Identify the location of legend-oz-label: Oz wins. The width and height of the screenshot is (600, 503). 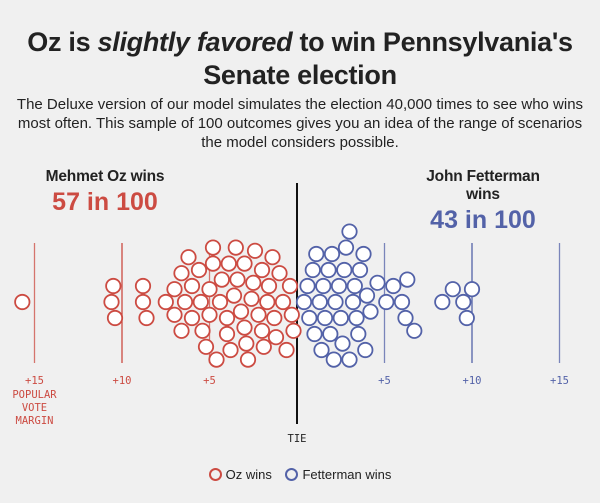
(248, 474).